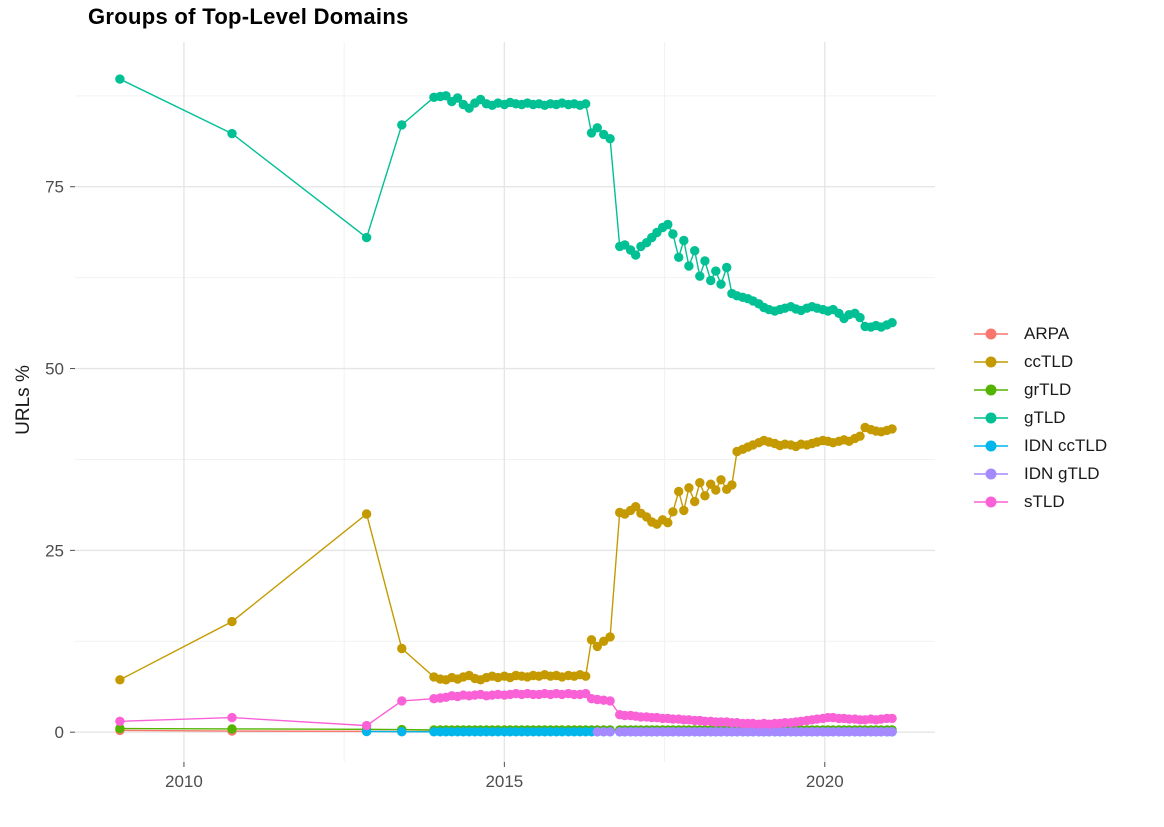  What do you see at coordinates (1045, 417) in the screenshot?
I see `legend-label: gTLD` at bounding box center [1045, 417].